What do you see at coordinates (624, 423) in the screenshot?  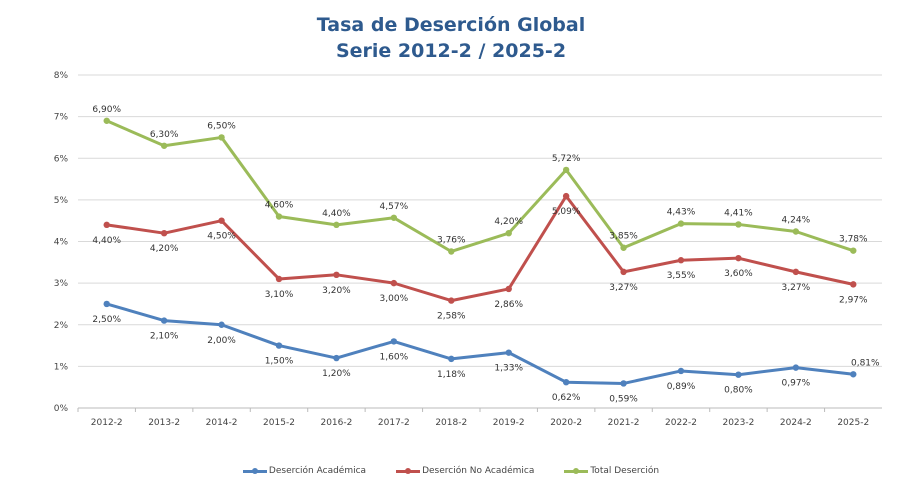 I see `x-tick-label: 2021-2` at bounding box center [624, 423].